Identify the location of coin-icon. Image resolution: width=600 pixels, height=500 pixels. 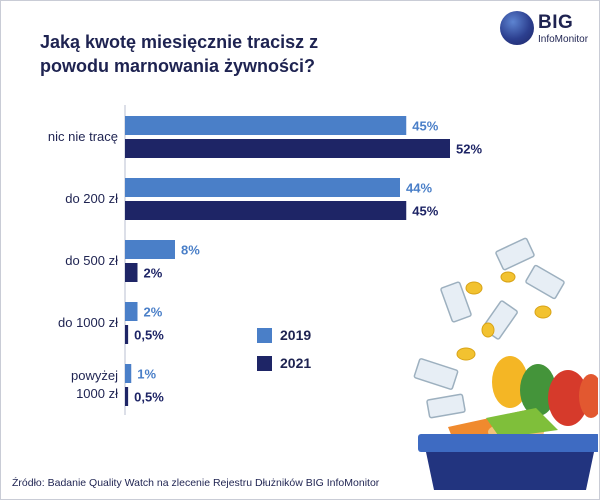
(504, 316).